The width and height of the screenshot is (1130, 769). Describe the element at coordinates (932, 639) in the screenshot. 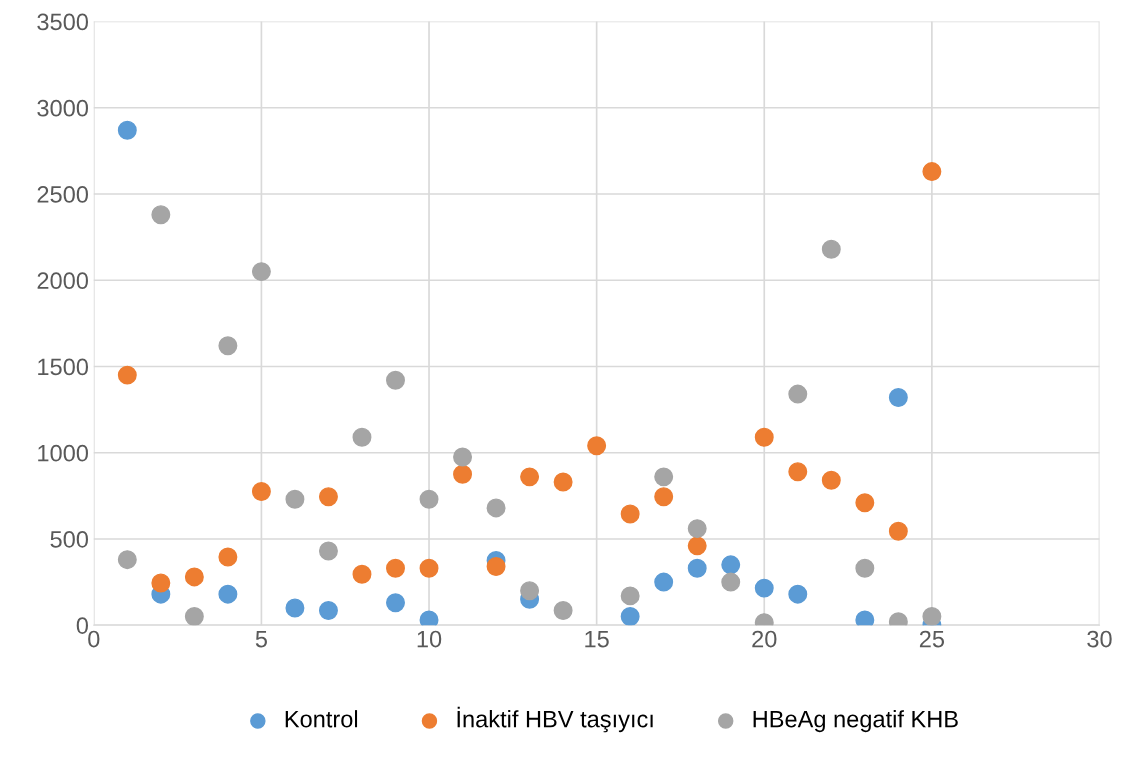

I see `x-tick-label: 25` at that location.